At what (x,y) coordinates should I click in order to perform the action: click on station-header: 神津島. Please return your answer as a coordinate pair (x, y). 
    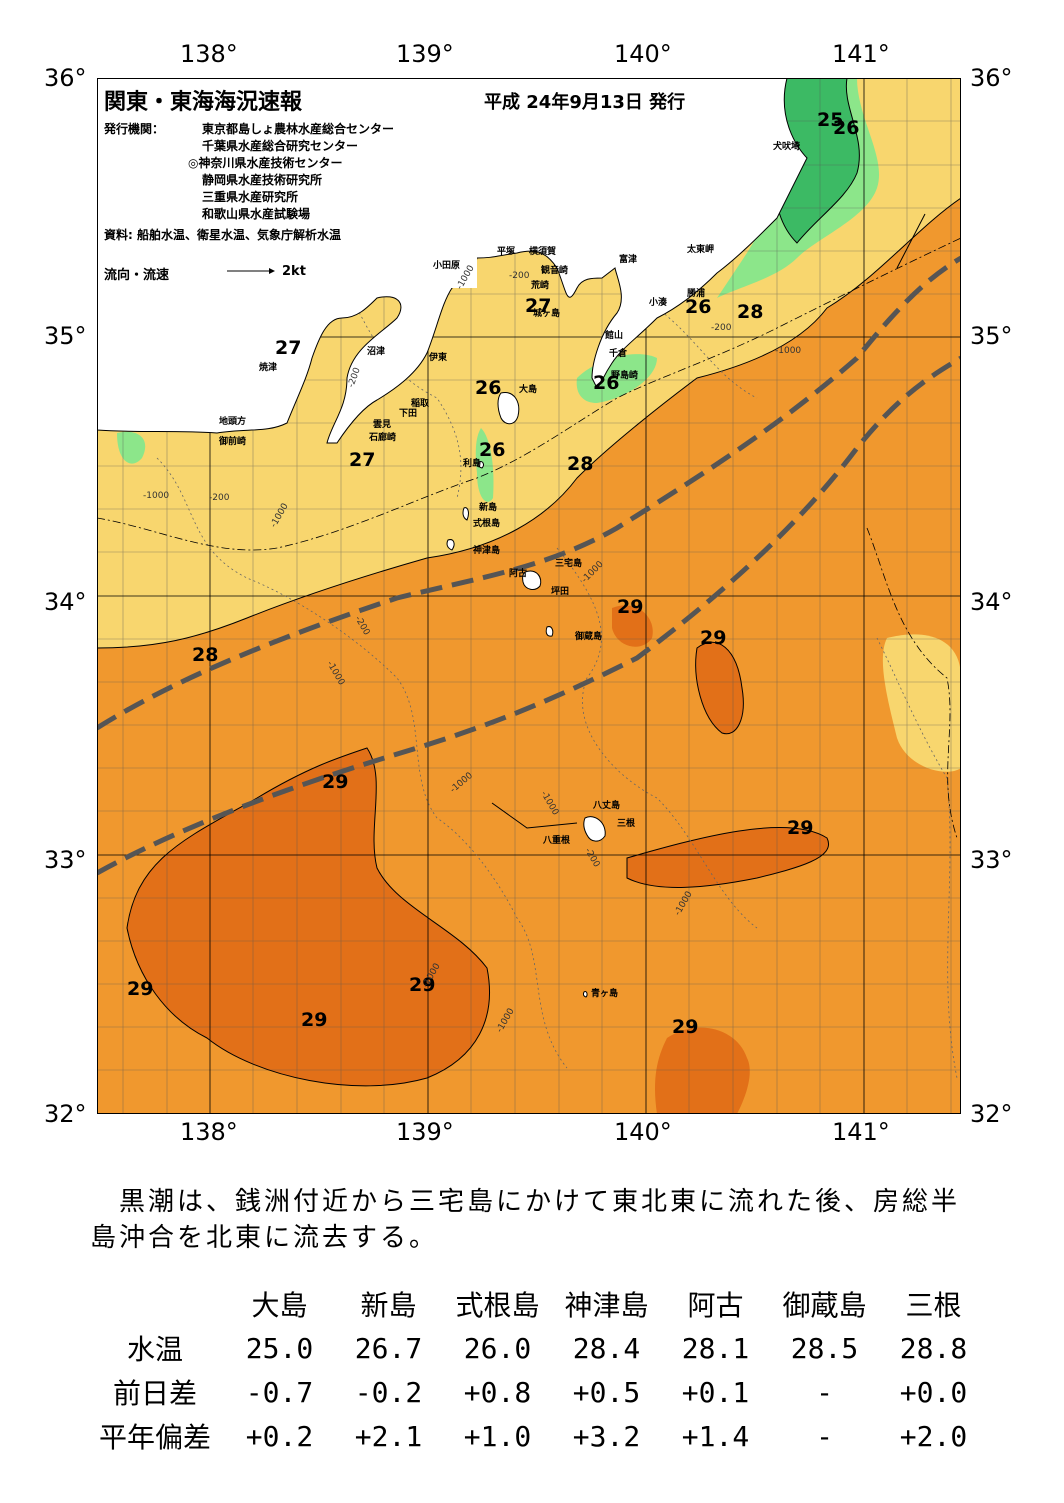
    Looking at the image, I should click on (606, 1305).